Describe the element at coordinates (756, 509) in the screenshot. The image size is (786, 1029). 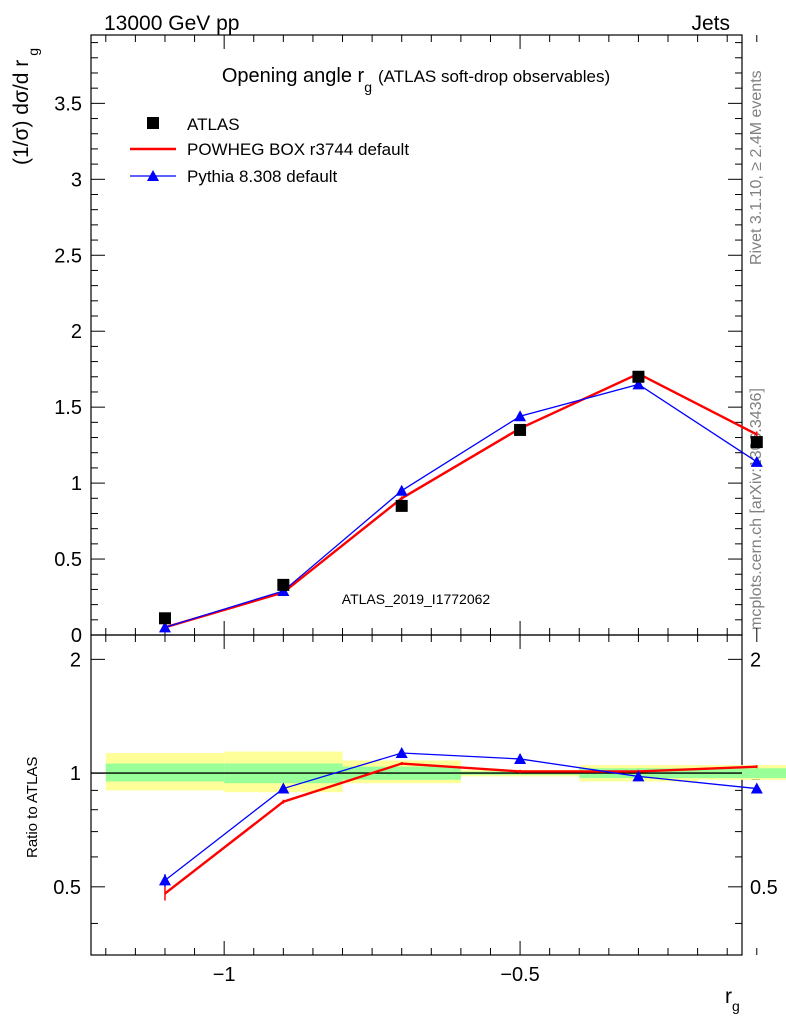
I see `mcplots-side-label: mcplots.cern.ch [arXiv:1306.3436]` at that location.